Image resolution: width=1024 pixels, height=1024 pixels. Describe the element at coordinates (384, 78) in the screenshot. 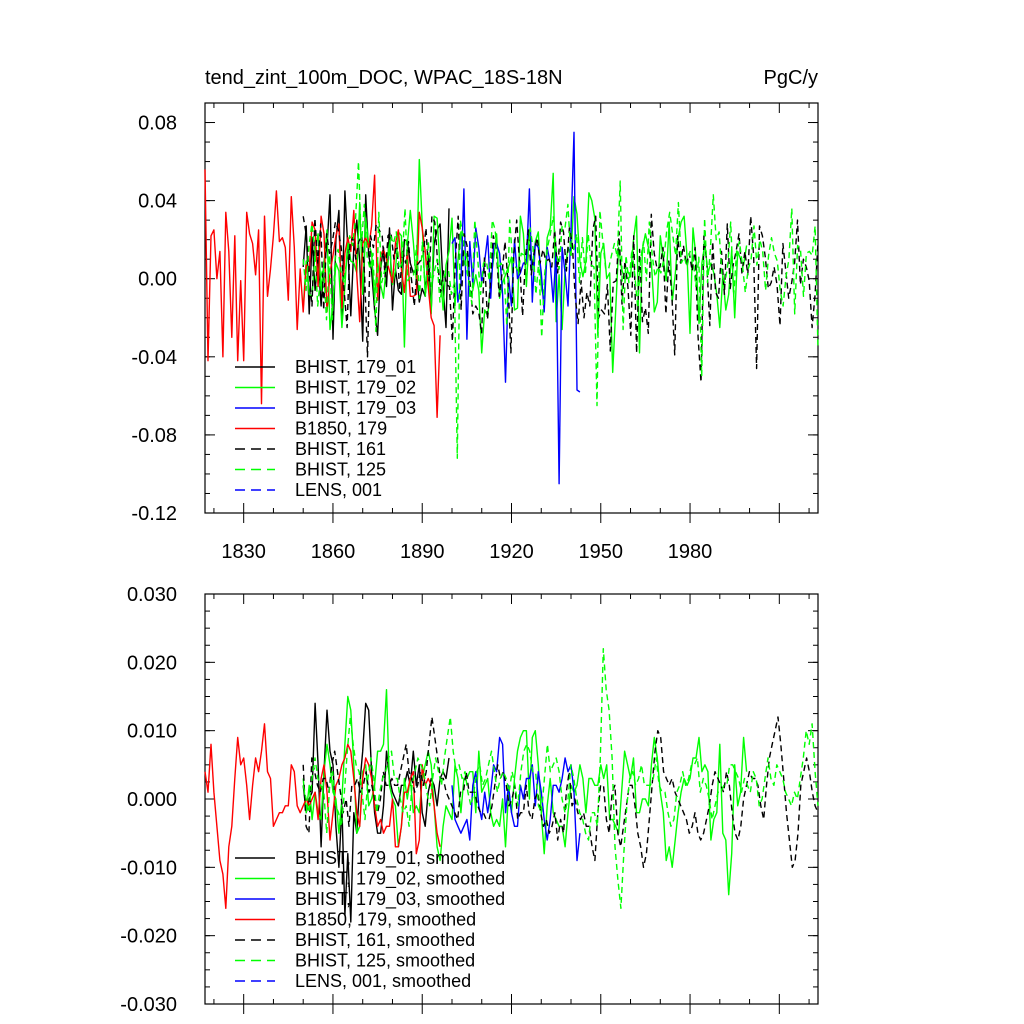

I see `chart-title: tend_zint_100m_DOC, WPAC_18S-18N` at that location.